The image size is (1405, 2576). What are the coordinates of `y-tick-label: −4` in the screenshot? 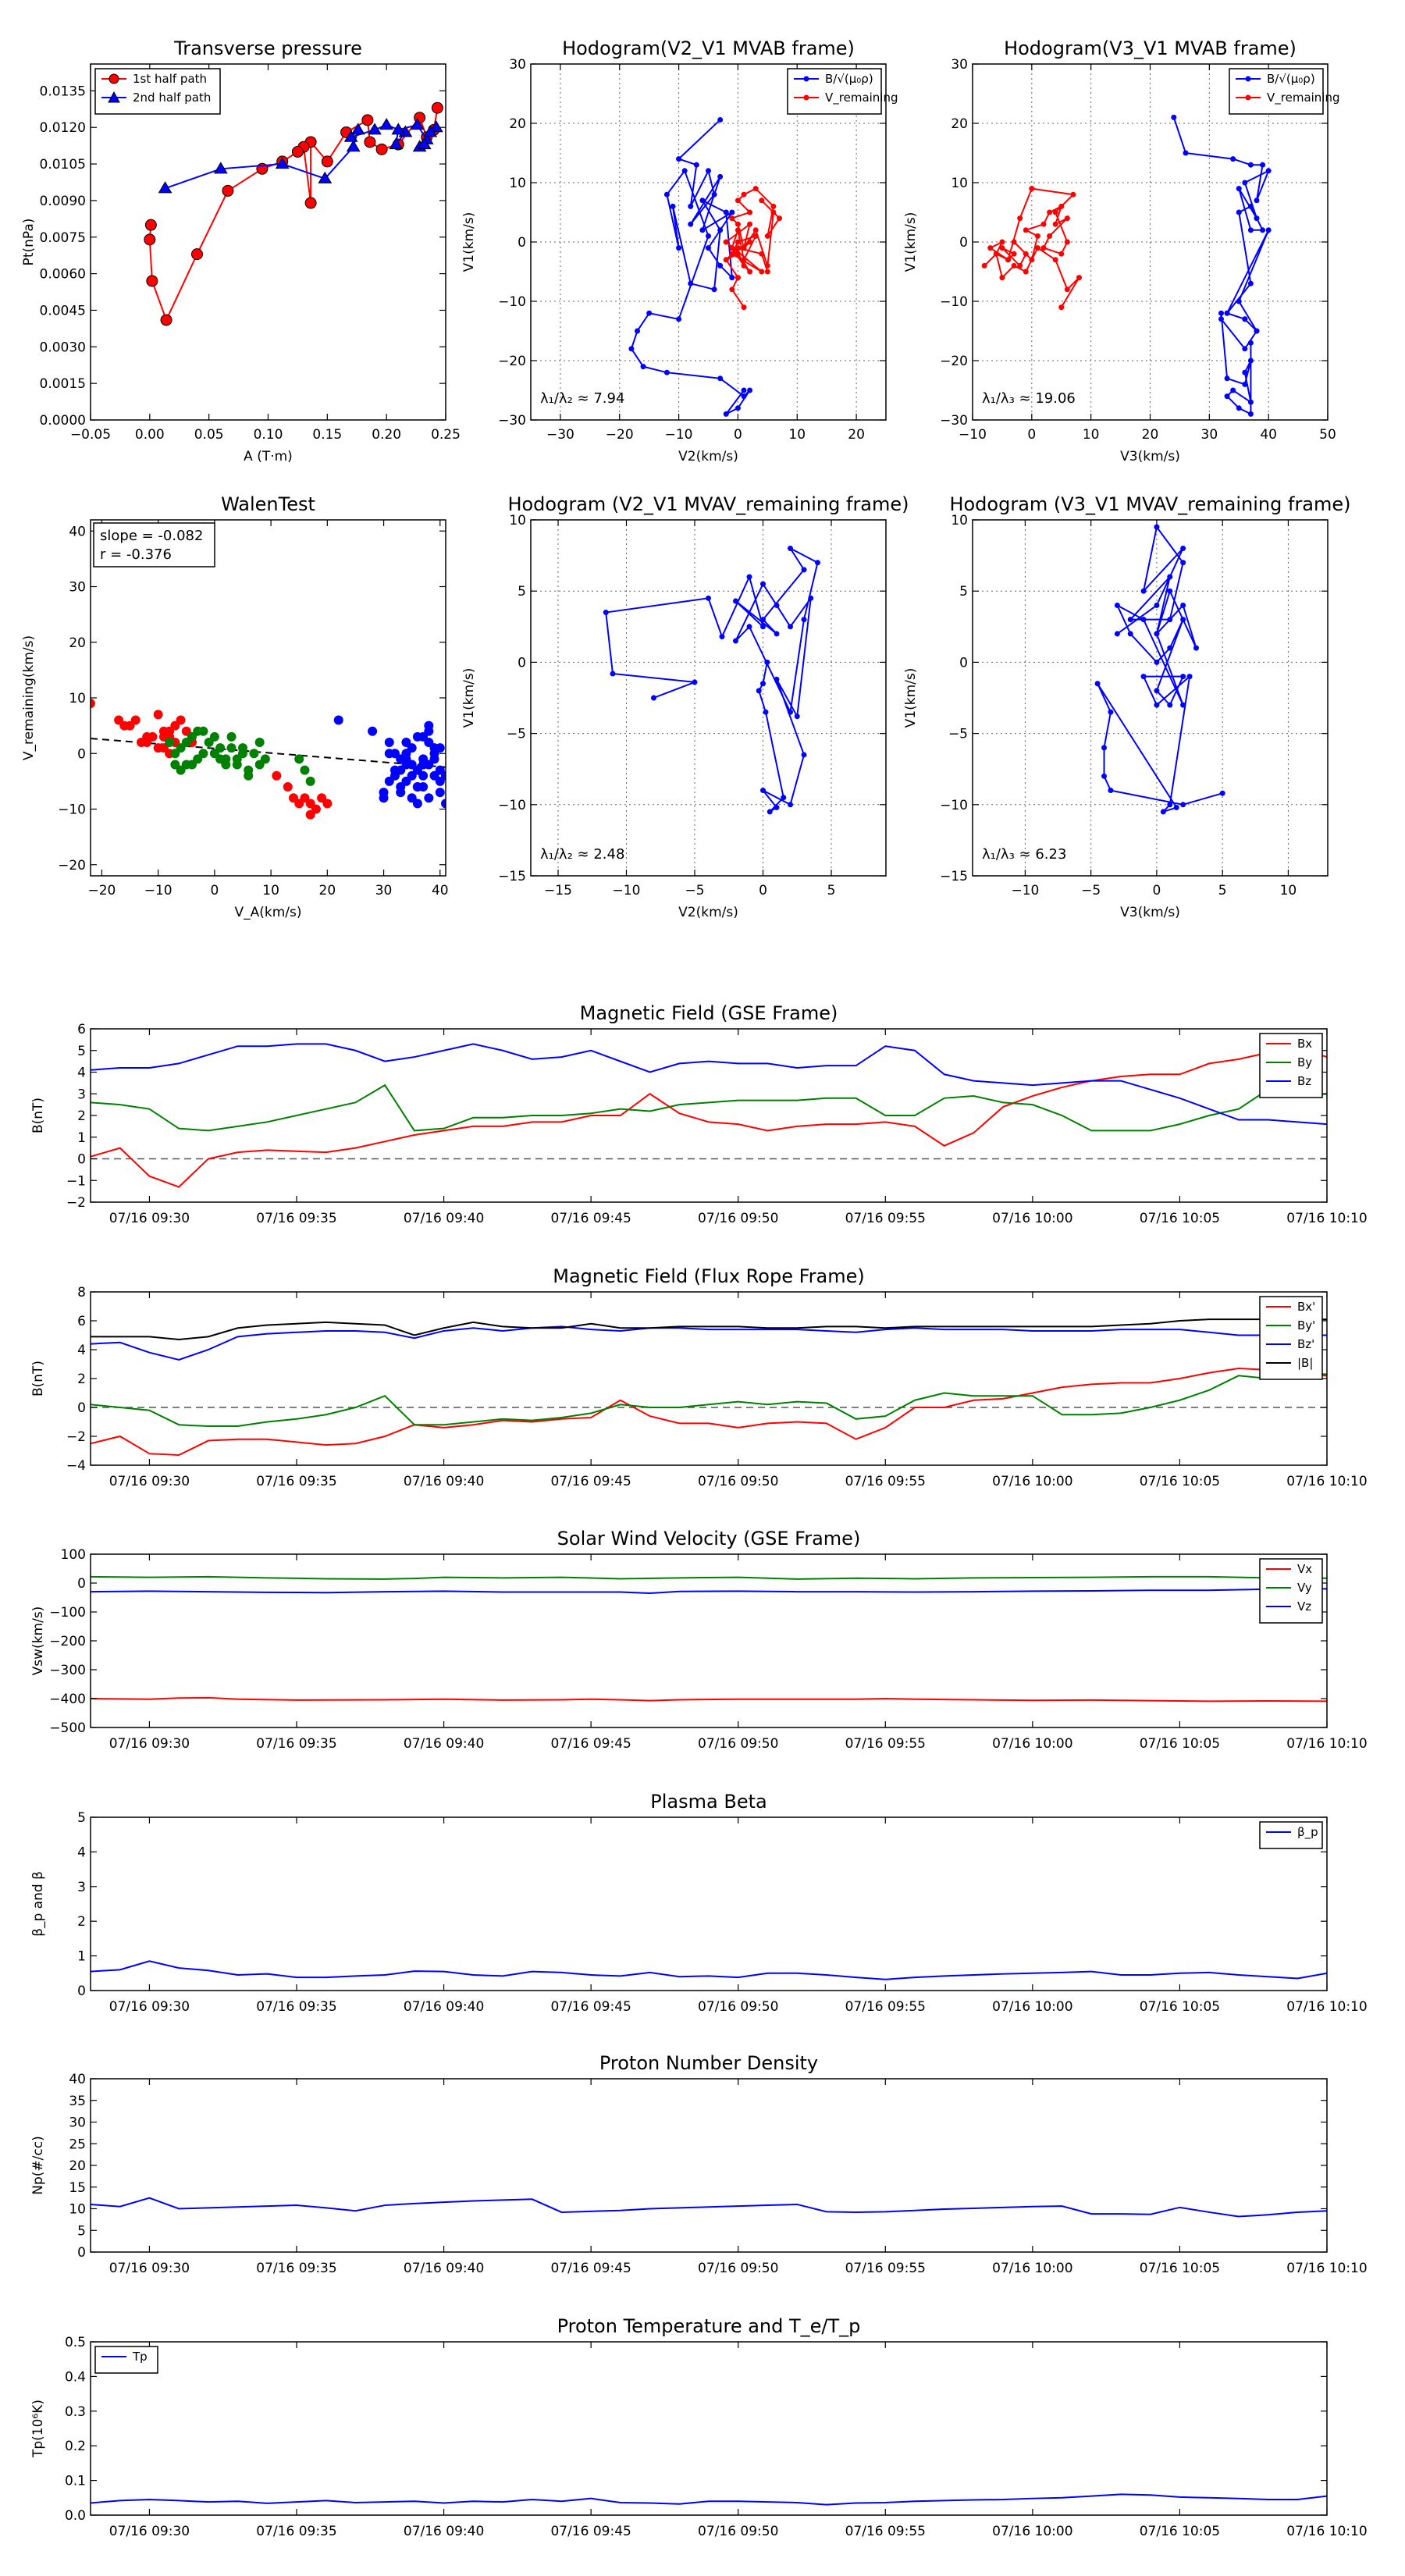 It's located at (76, 1466).